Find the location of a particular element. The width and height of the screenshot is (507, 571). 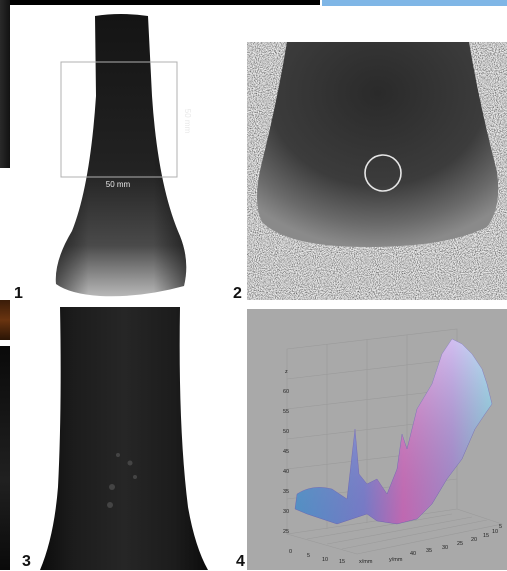

panel-1-image: 50 mm 50 mm is located at coordinates (123, 155).